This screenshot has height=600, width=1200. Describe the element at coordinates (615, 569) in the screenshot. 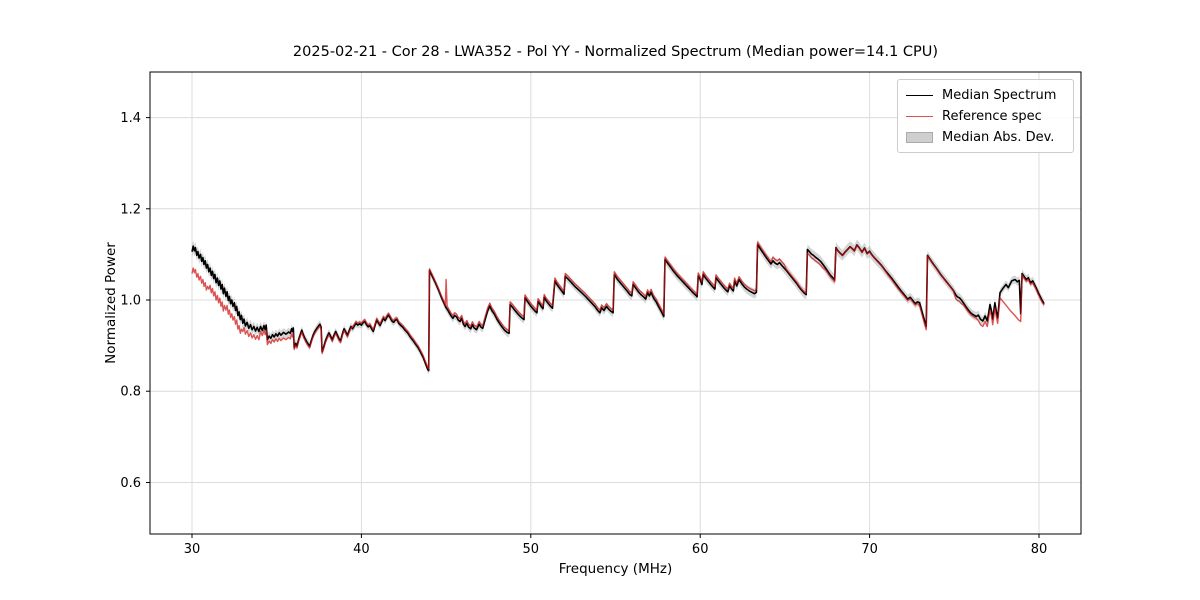

I see `x-axis-label: Frequency (MHz)` at that location.